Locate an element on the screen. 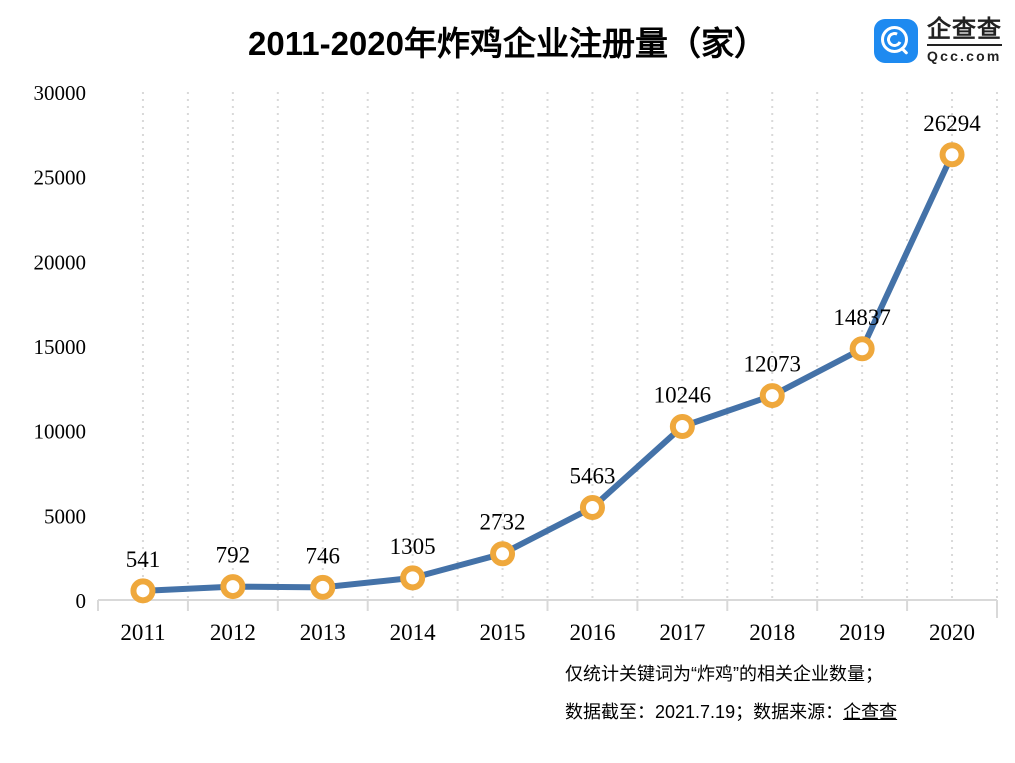 The width and height of the screenshot is (1015, 763). x-axis-tick-label: 2013 is located at coordinates (323, 632).